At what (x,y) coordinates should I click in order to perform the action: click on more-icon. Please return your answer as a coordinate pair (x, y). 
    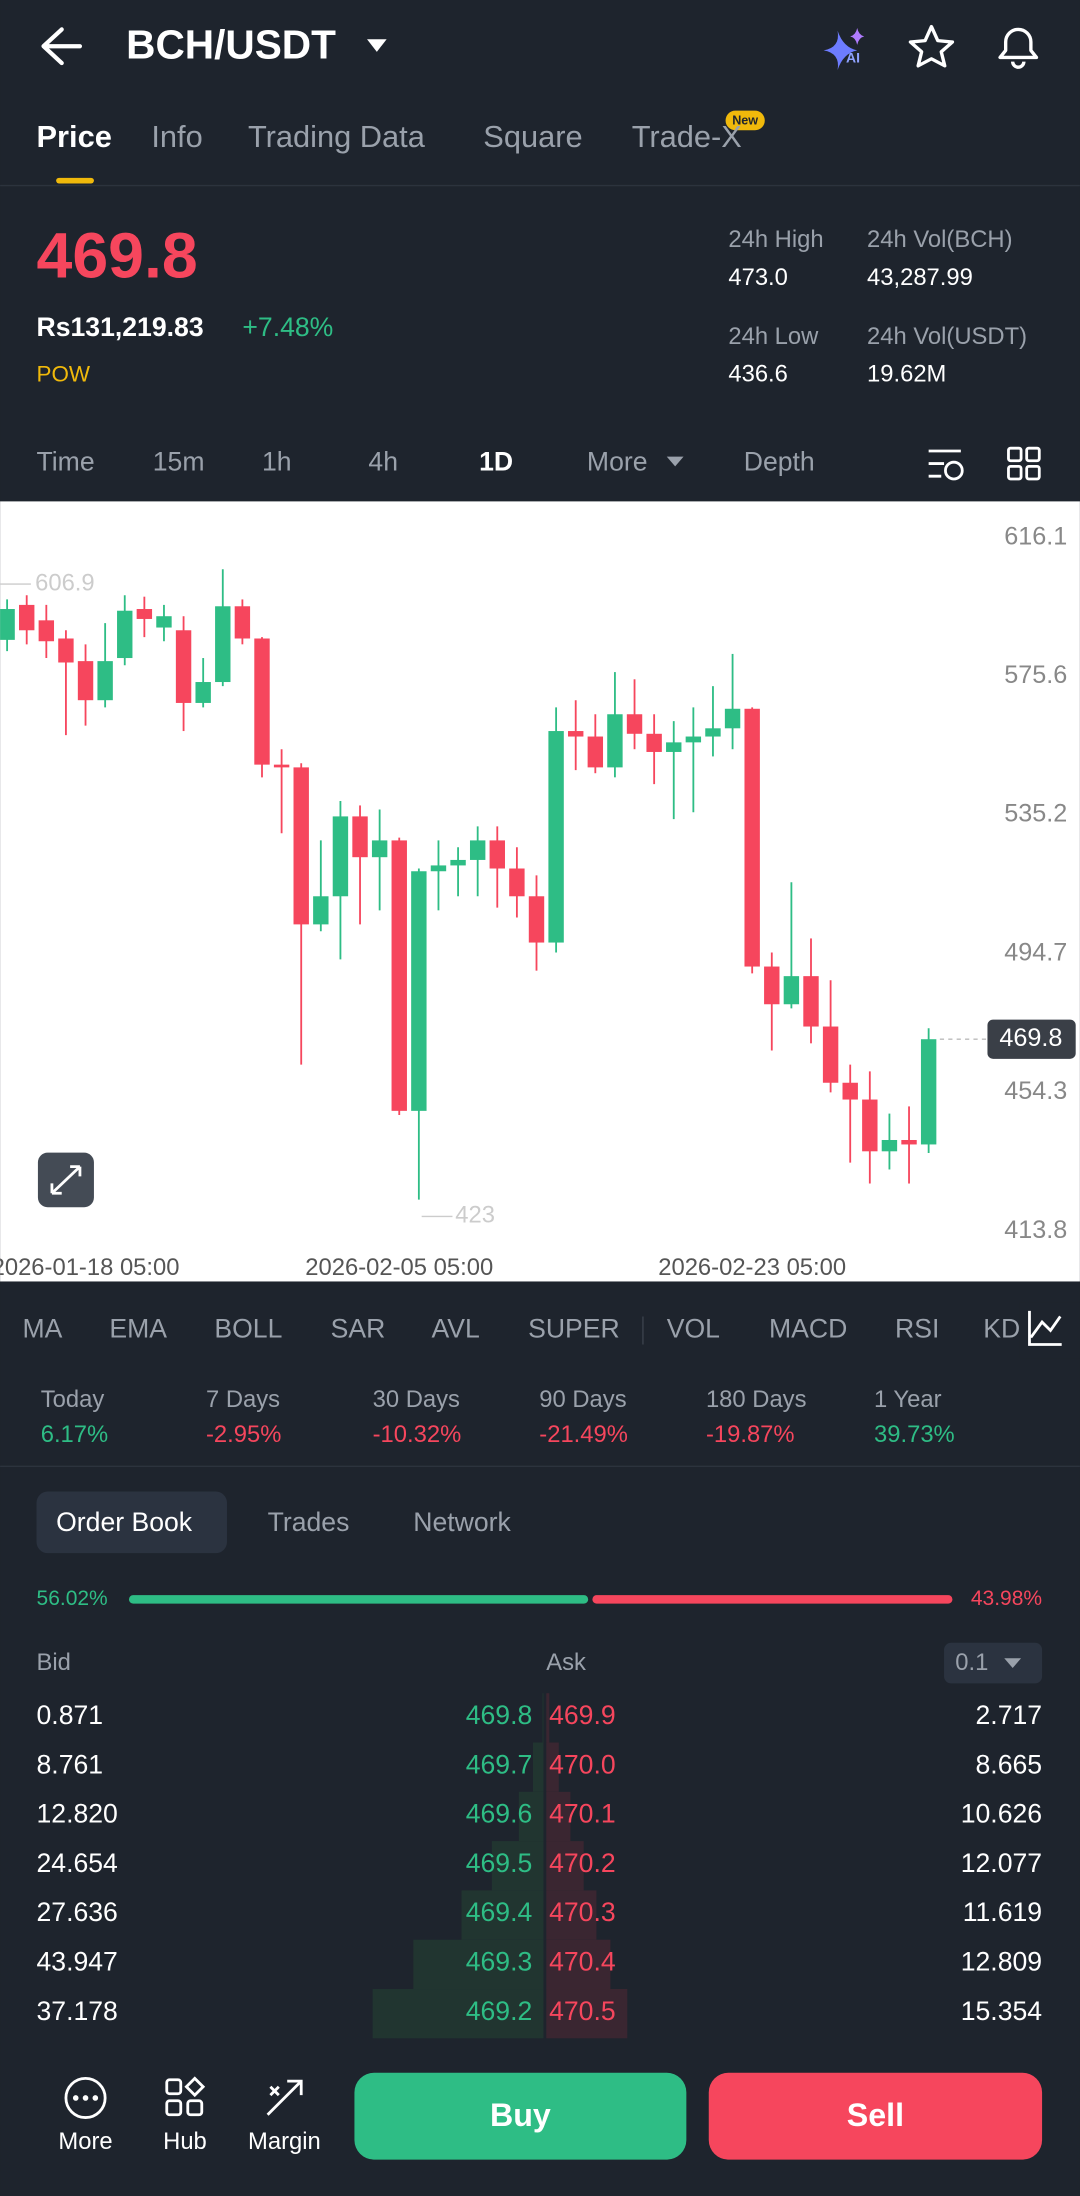
    Looking at the image, I should click on (85, 2097).